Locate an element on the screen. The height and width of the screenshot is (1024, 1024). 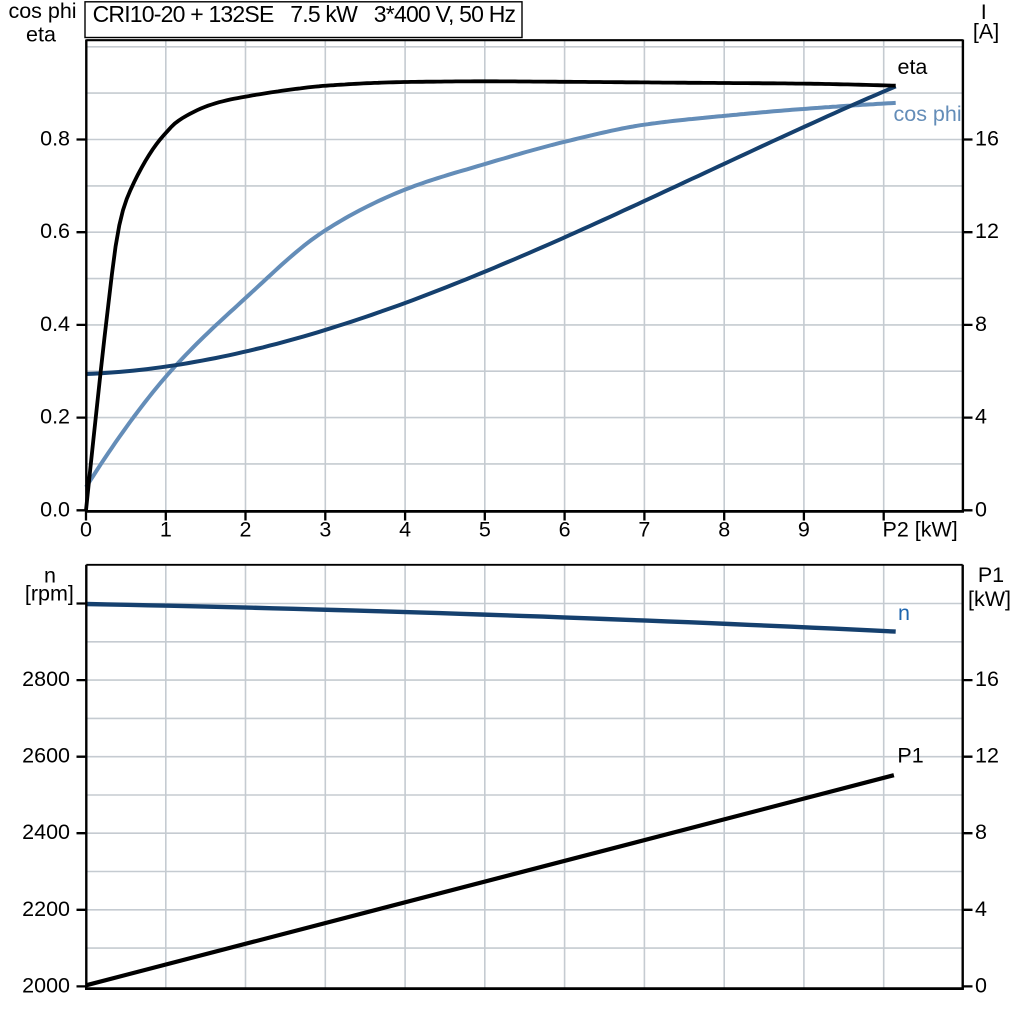
svg-text: [A] is located at coordinates (986, 32).